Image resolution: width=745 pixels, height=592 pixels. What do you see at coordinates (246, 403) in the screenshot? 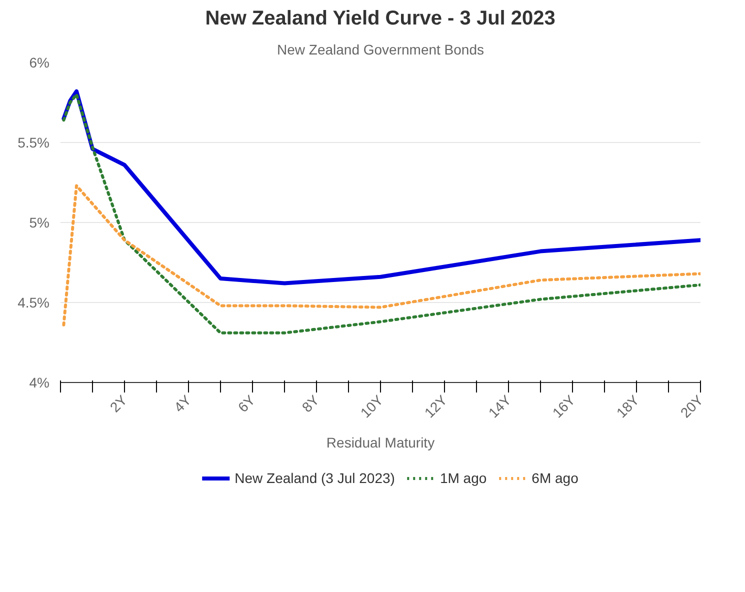
I see `x-tick-label: 6Y` at bounding box center [246, 403].